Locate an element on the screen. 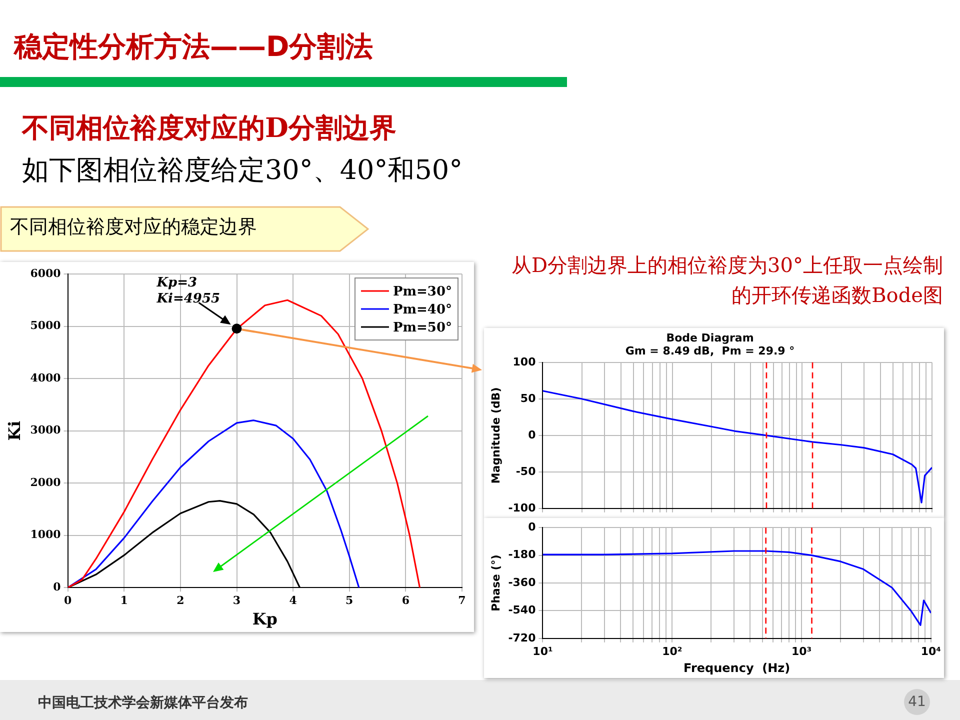 The height and width of the screenshot is (720, 960). y-tick-label: 1000 is located at coordinates (46, 535).